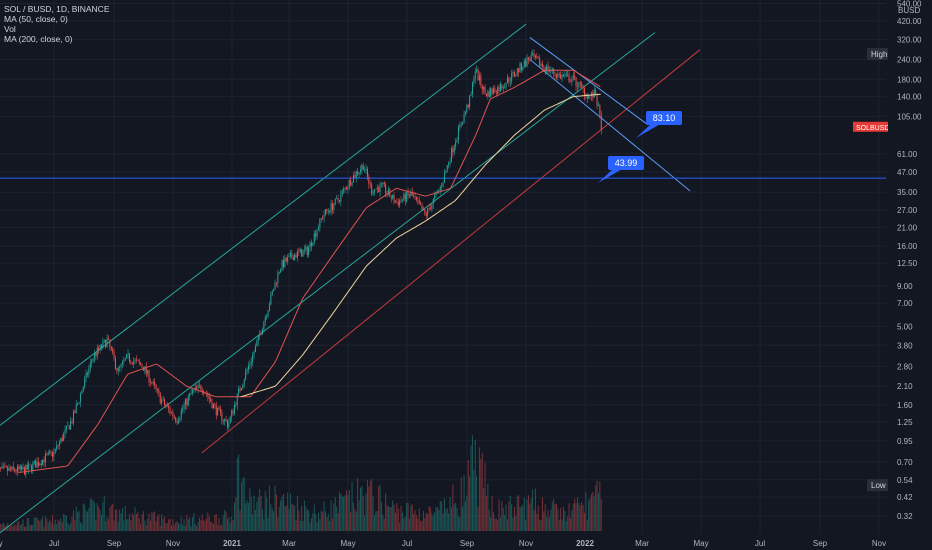 This screenshot has width=932, height=550. I want to click on volume-legend: Vol, so click(10, 29).